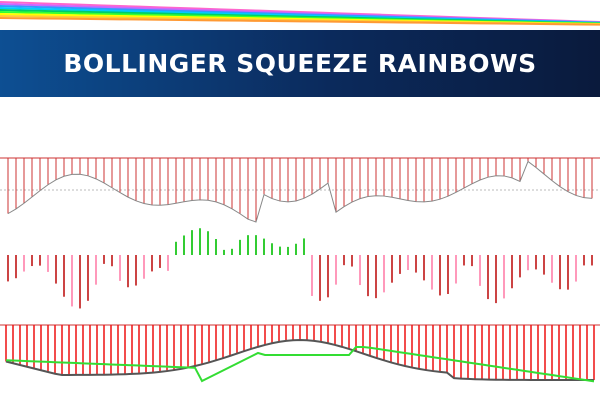 The image size is (600, 400). What do you see at coordinates (300, 364) in the screenshot?
I see `signal-line` at bounding box center [300, 364].